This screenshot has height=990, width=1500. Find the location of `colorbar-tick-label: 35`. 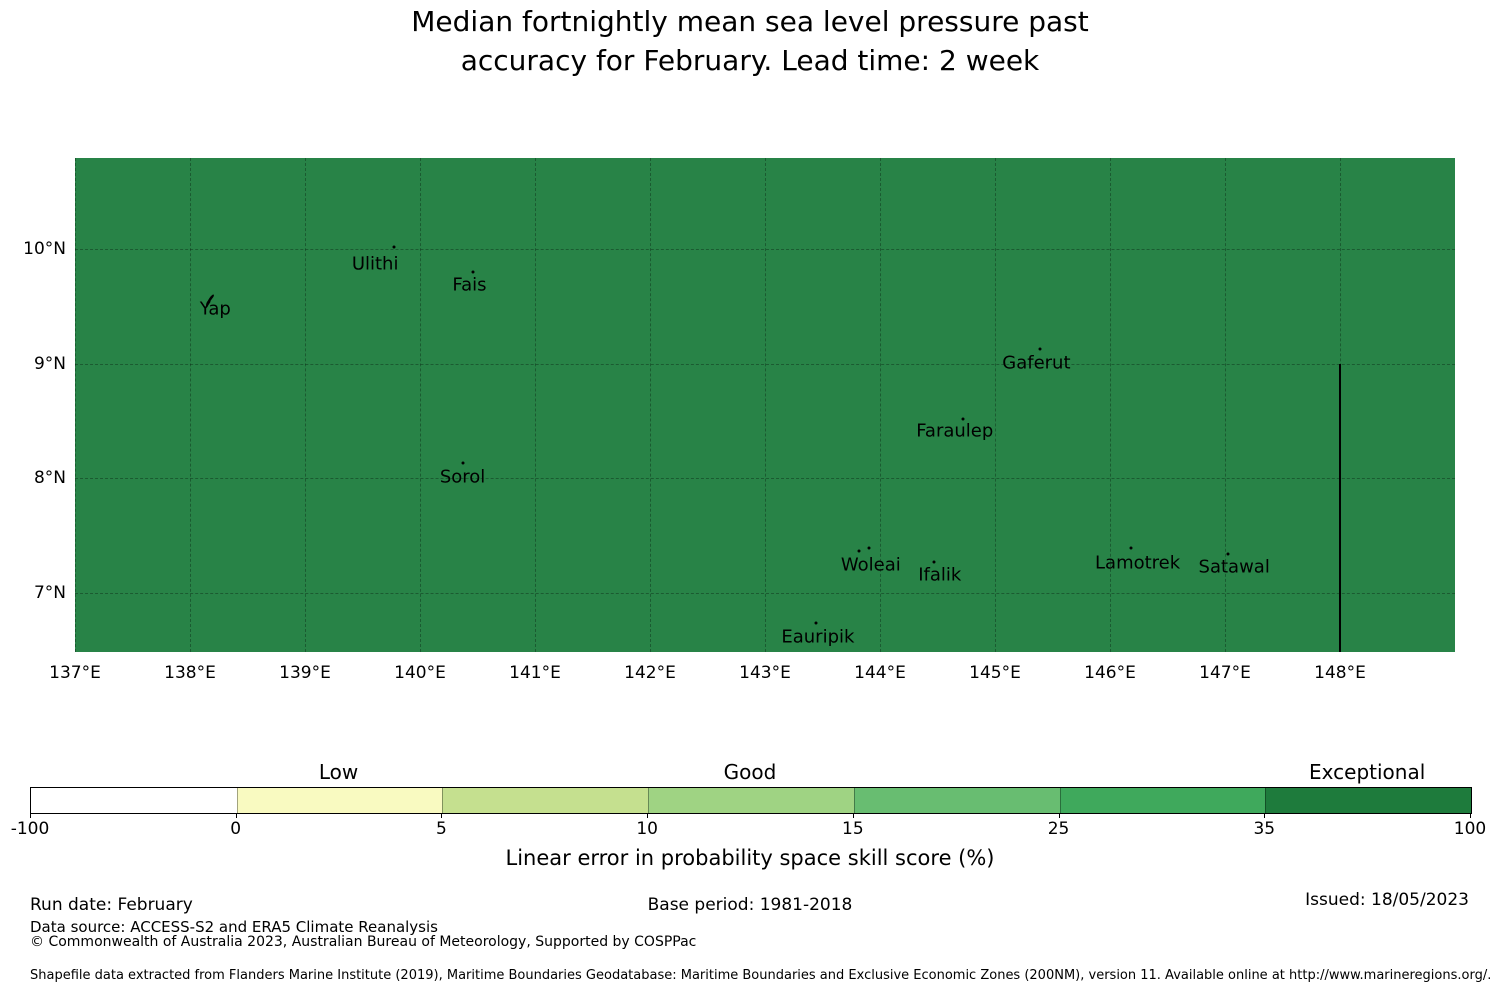

colorbar-tick-label: 35 is located at coordinates (1264, 829).